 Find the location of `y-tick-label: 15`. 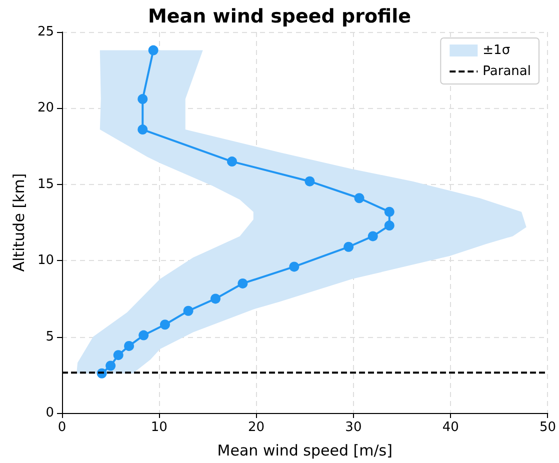

y-tick-label: 15 is located at coordinates (45, 184).